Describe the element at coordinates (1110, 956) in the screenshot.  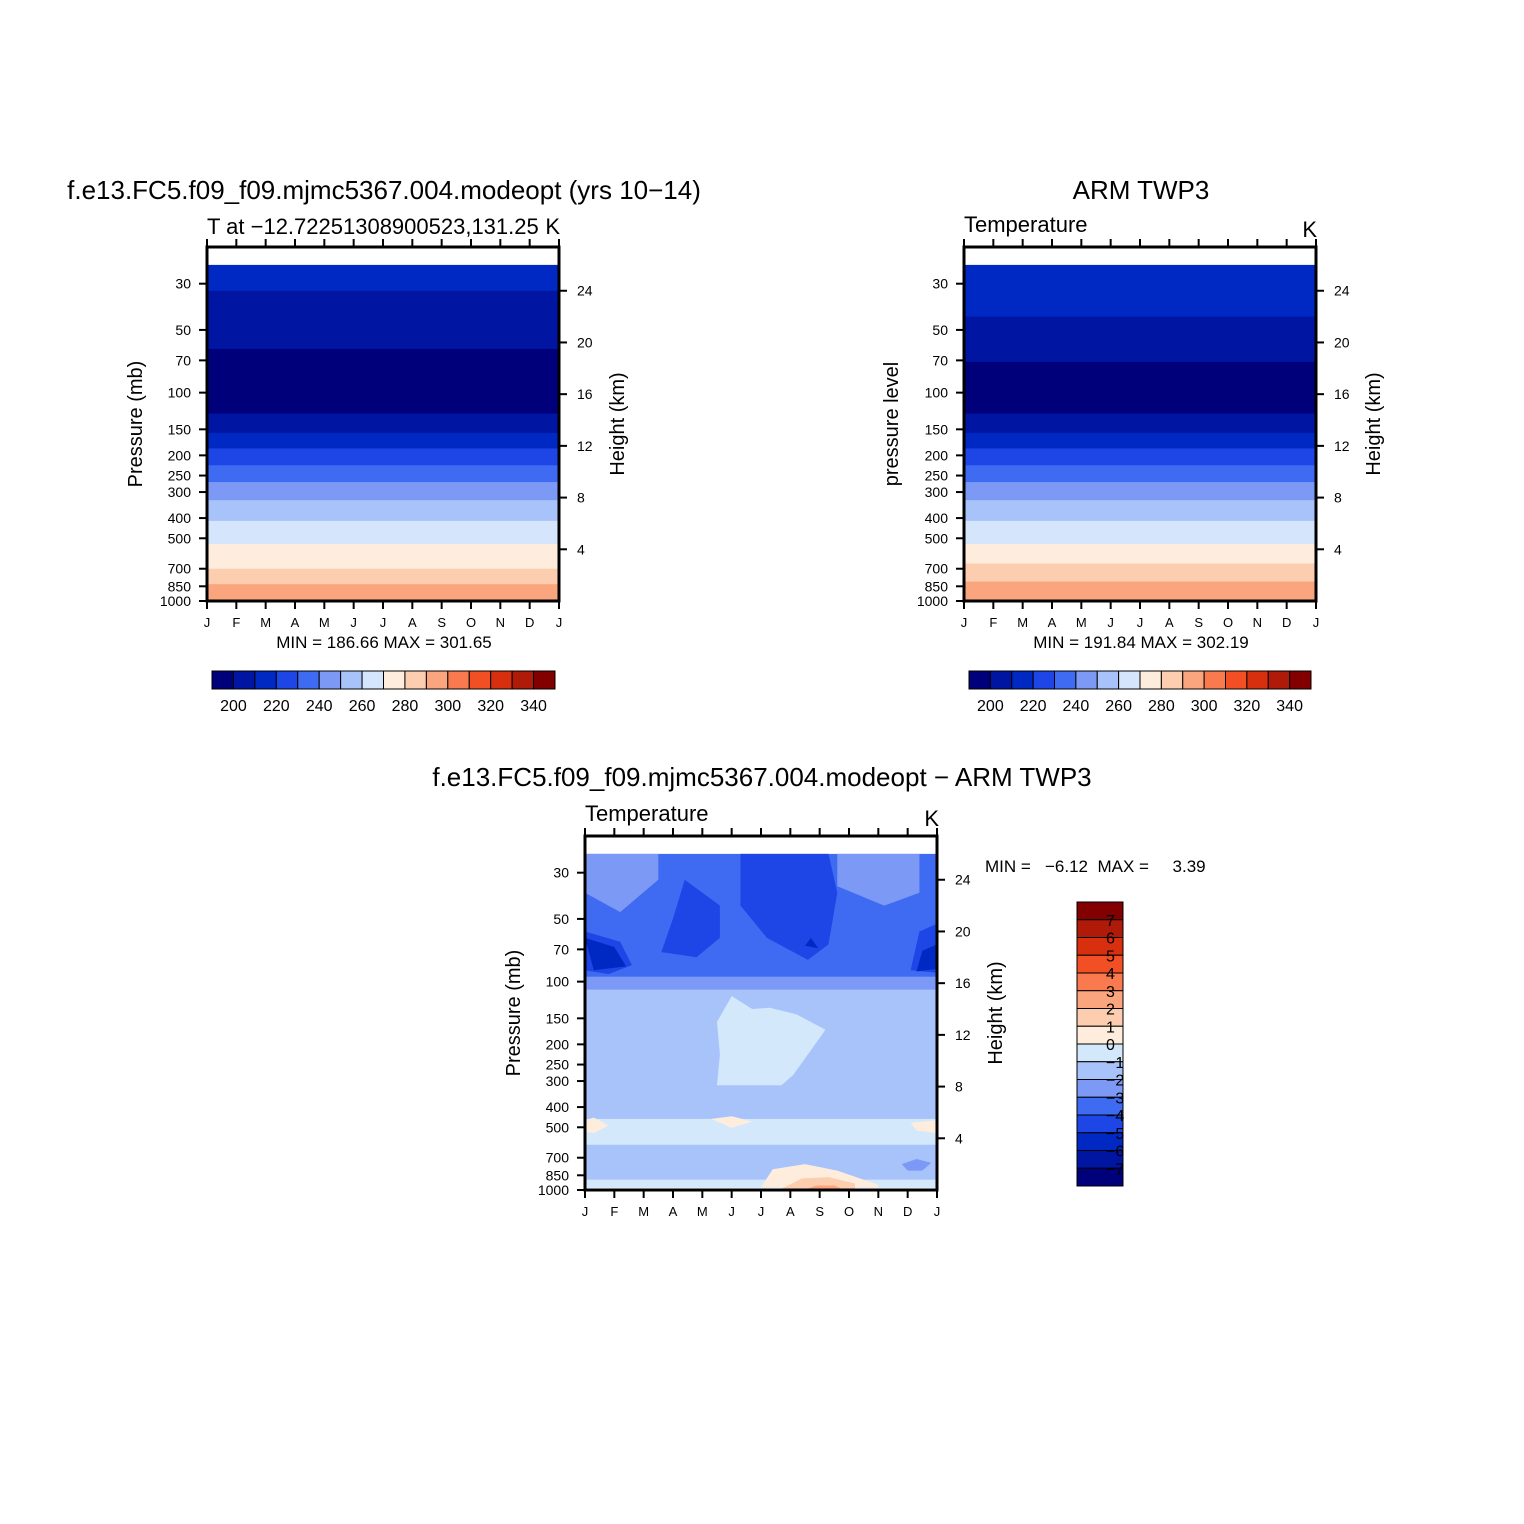
I see `diff-colorbar-label-2: 5` at that location.